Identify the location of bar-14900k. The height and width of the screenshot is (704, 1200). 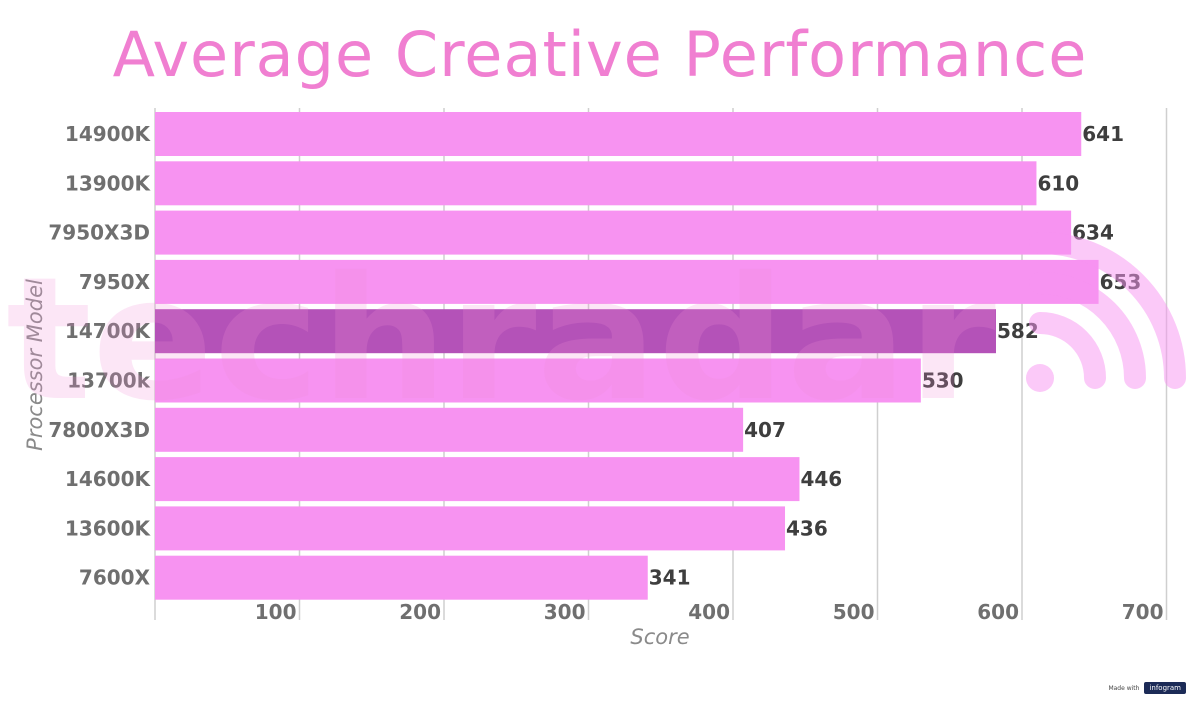
(618, 134).